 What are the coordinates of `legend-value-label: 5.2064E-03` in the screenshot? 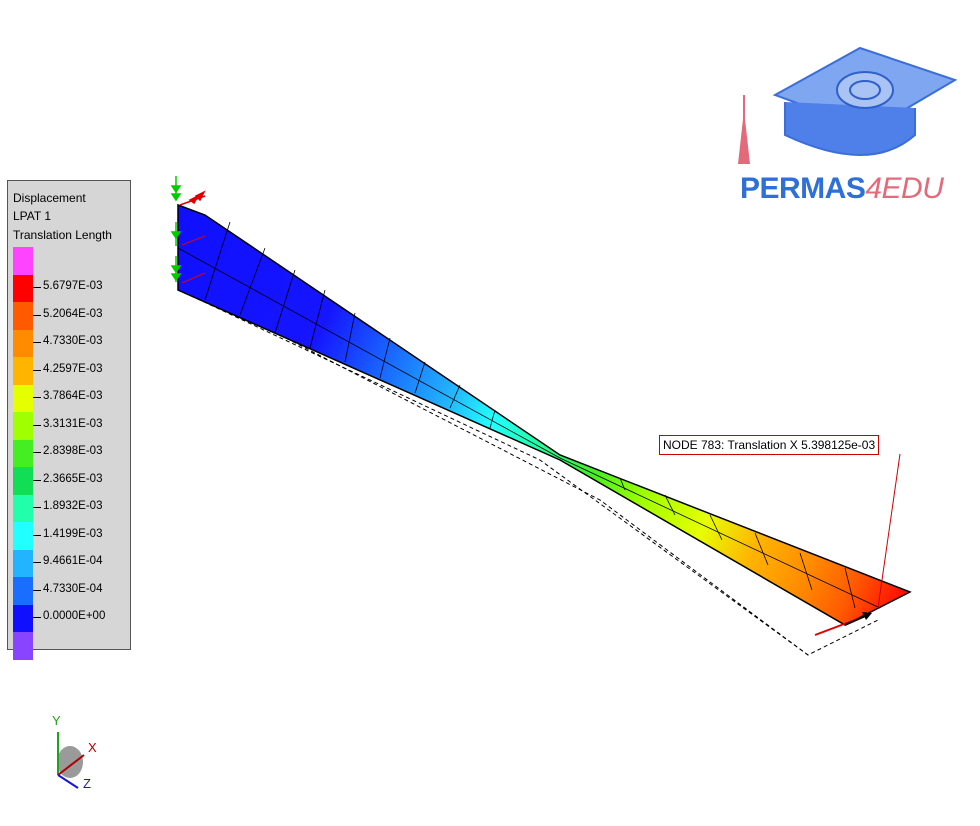 It's located at (73, 313).